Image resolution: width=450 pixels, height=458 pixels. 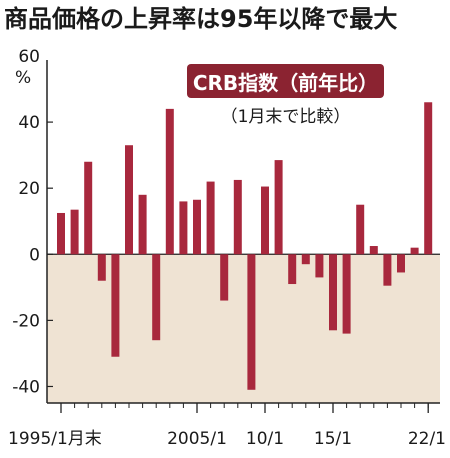 I want to click on bar-2014, so click(x=319, y=266).